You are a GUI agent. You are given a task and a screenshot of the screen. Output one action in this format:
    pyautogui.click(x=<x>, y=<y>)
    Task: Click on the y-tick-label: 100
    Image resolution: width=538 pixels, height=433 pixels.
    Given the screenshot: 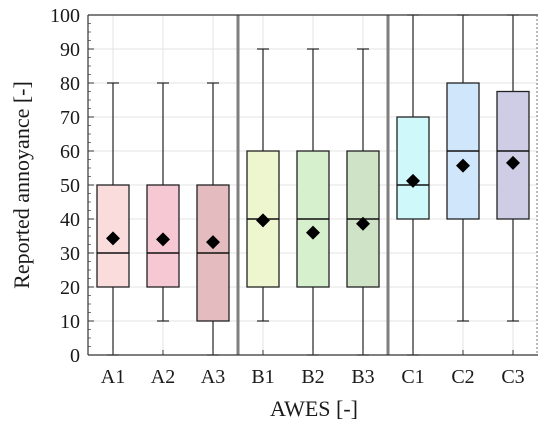 What is the action you would take?
    pyautogui.click(x=65, y=16)
    